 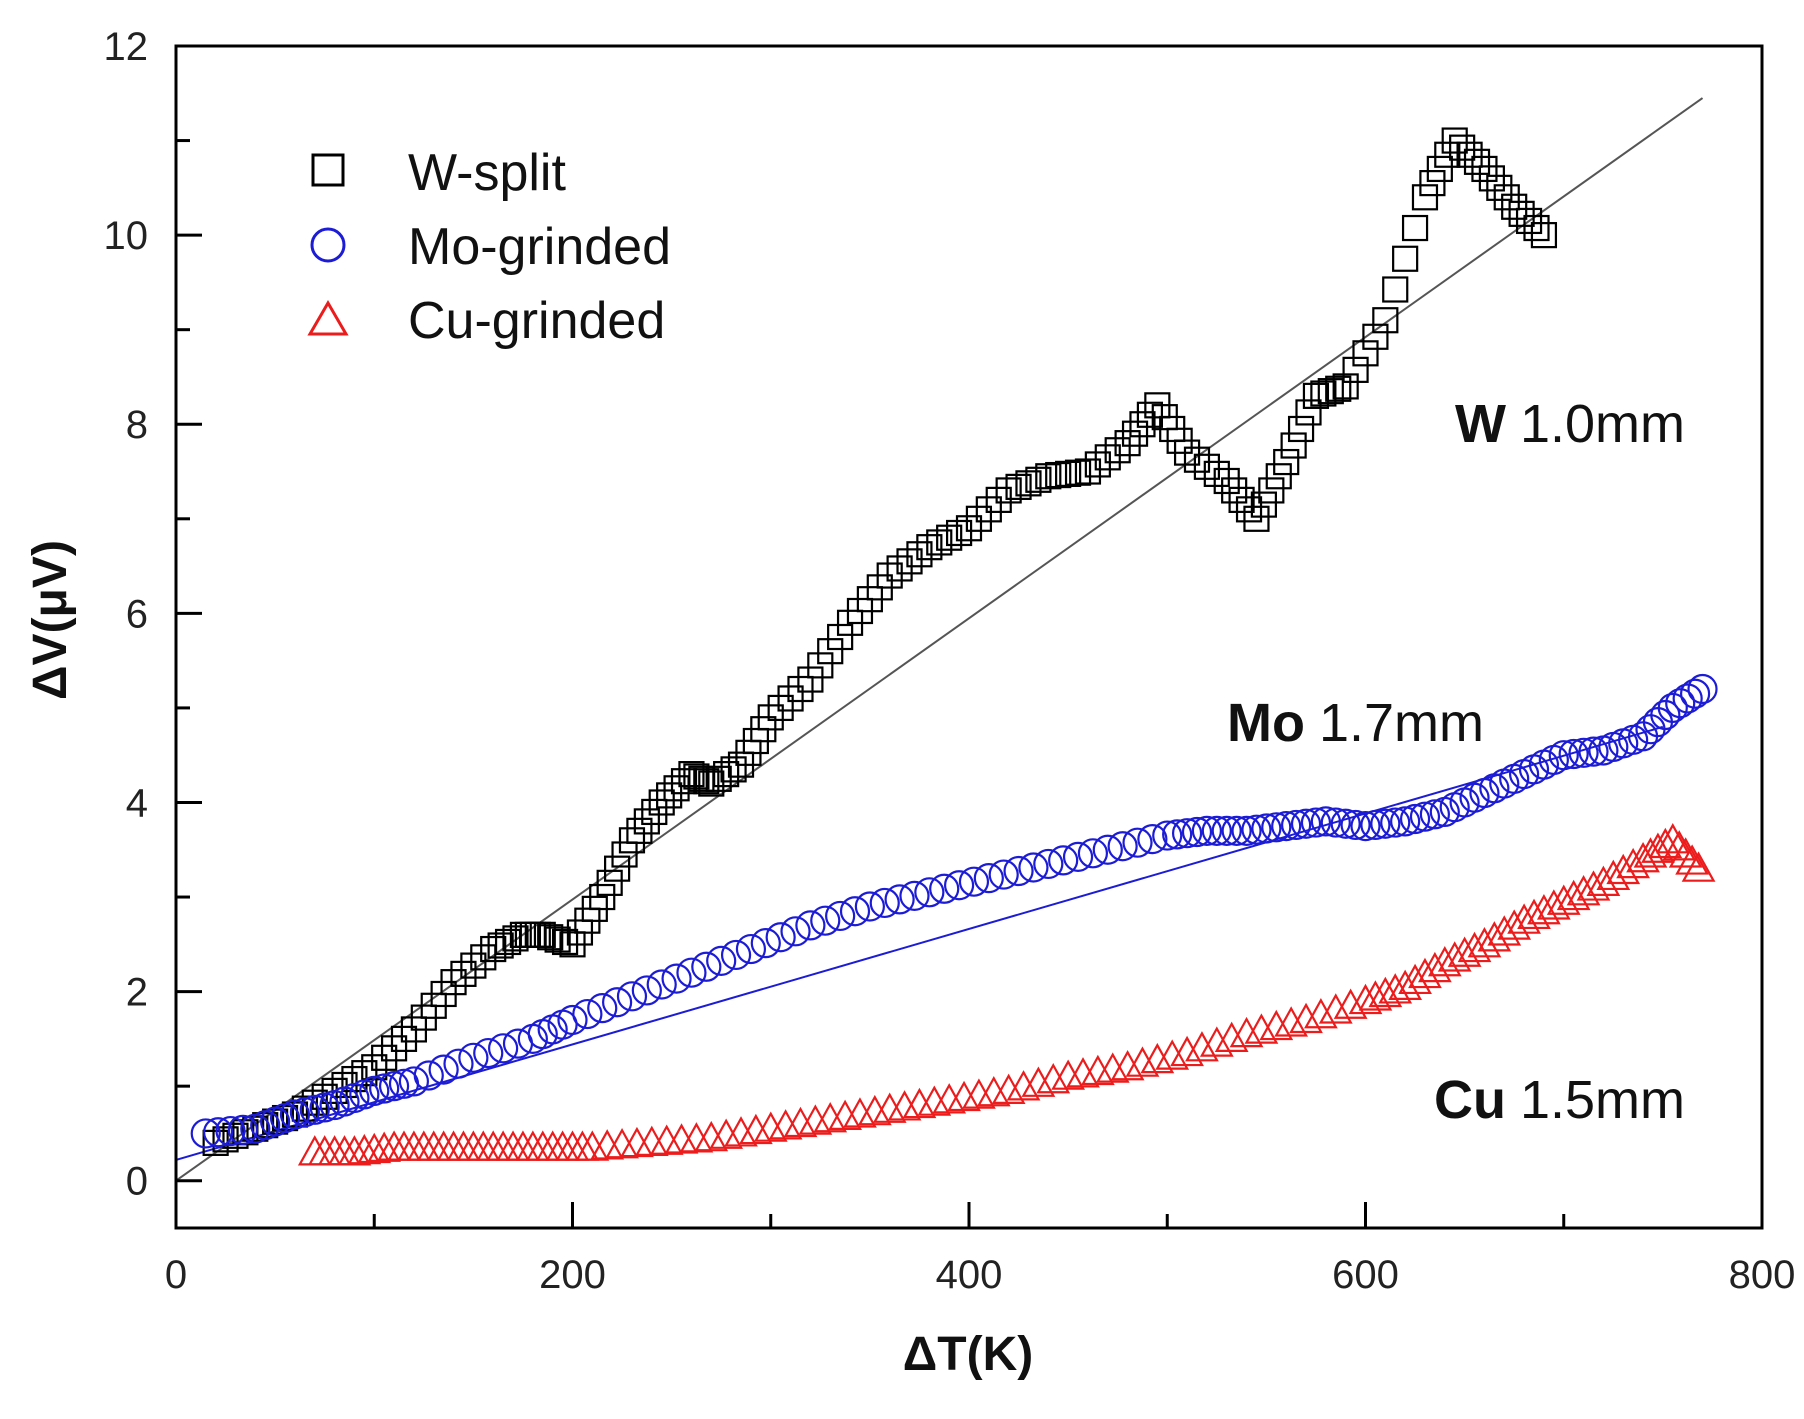 What do you see at coordinates (536, 321) in the screenshot?
I see `legend-label-cu-grinded: Cu-grinded` at bounding box center [536, 321].